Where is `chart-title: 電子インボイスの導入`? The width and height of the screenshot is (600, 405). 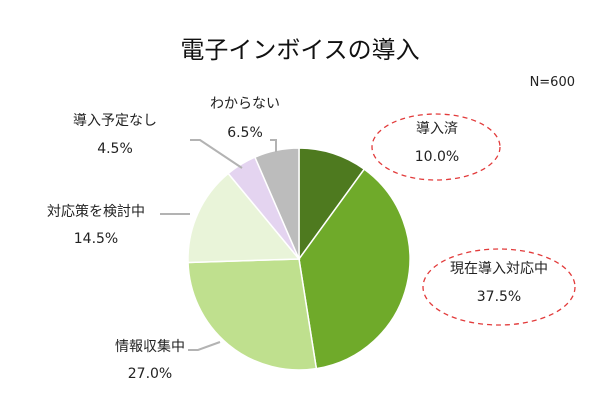
chart-title: 電子インボイスの導入 is located at coordinates (299, 50).